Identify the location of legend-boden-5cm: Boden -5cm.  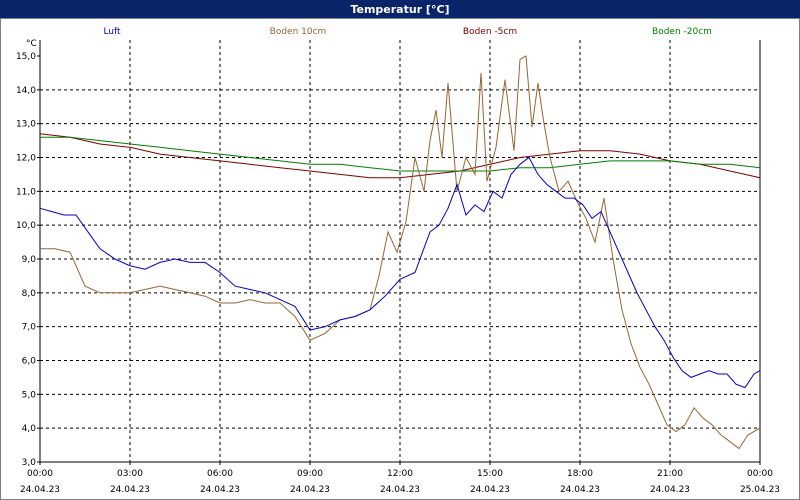
(490, 32).